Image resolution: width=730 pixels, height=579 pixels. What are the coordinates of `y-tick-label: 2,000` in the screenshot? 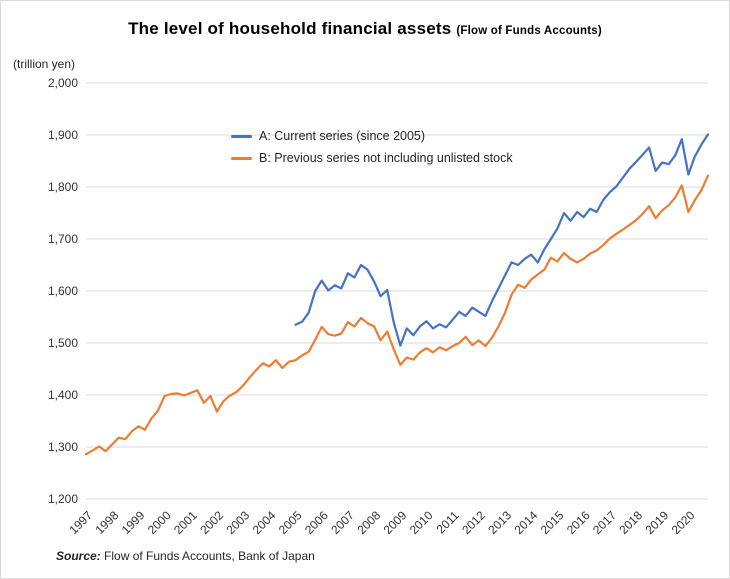 It's located at (63, 83).